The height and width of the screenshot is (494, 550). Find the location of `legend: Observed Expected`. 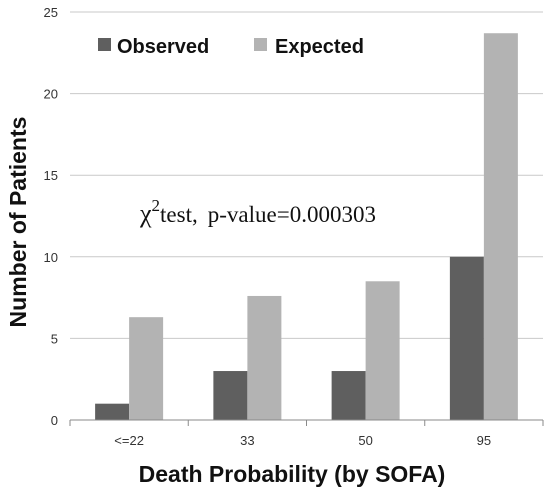

legend: Observed Expected is located at coordinates (231, 47).